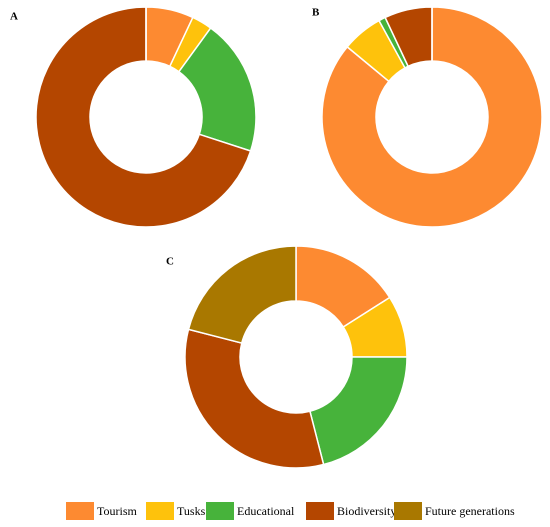 This screenshot has height=527, width=550. What do you see at coordinates (366, 511) in the screenshot?
I see `legend-label: Biodiversity` at bounding box center [366, 511].